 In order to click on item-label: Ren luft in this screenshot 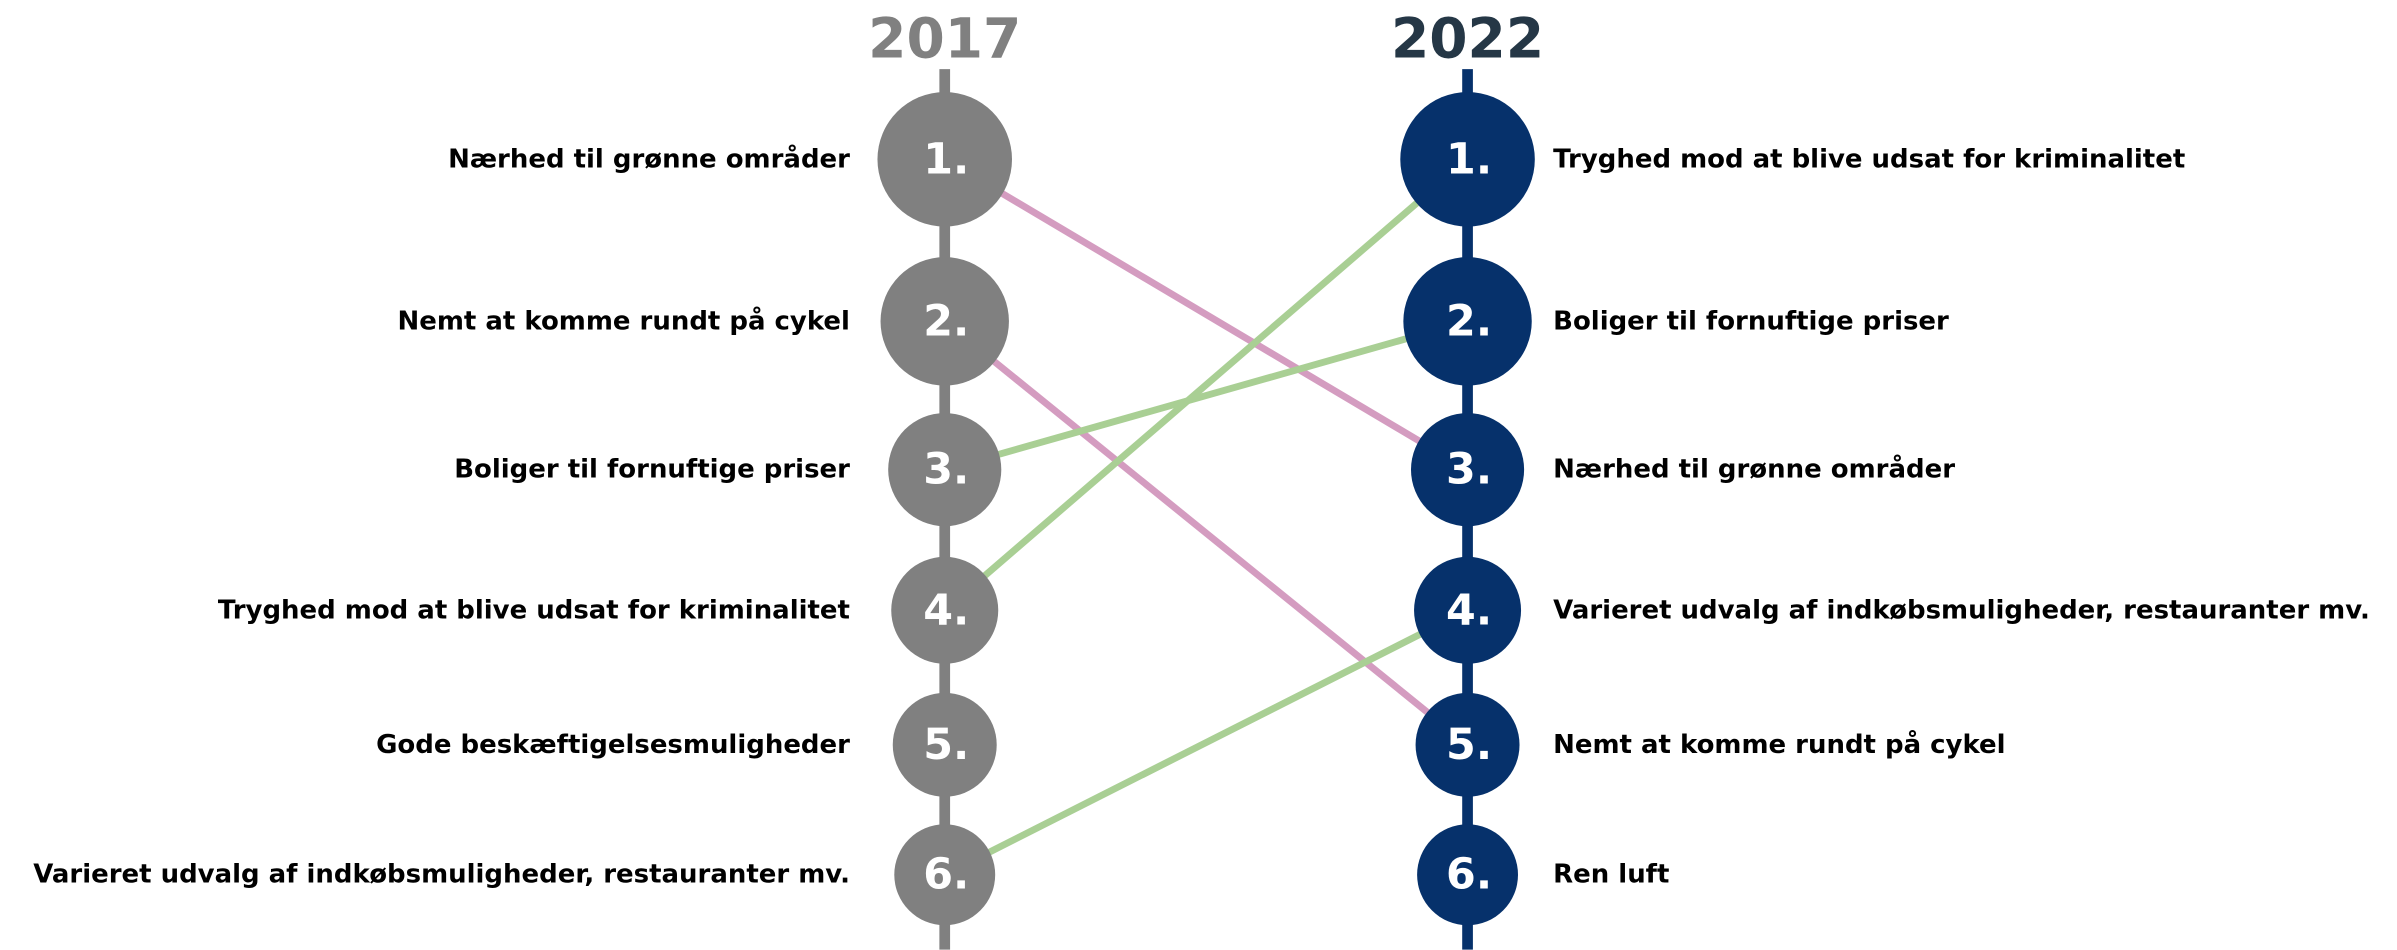, I will do `click(1611, 875)`.